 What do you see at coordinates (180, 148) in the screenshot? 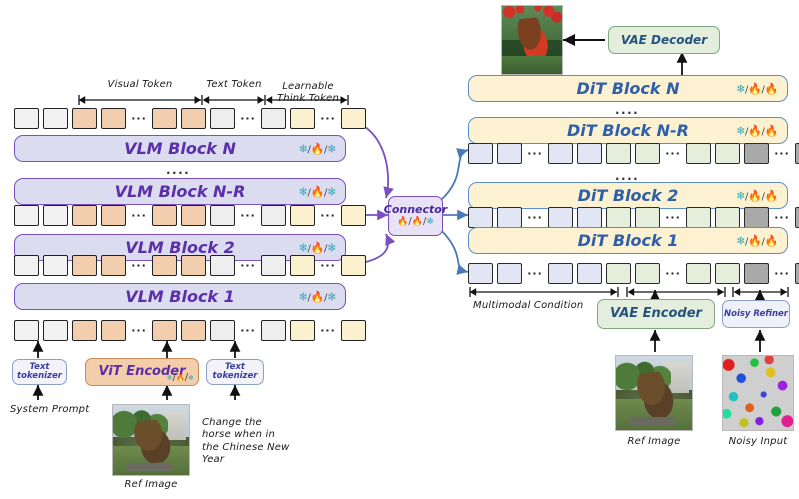
I see `vlm-block-n: VLM Block N ❄/🔥/❄` at bounding box center [180, 148].